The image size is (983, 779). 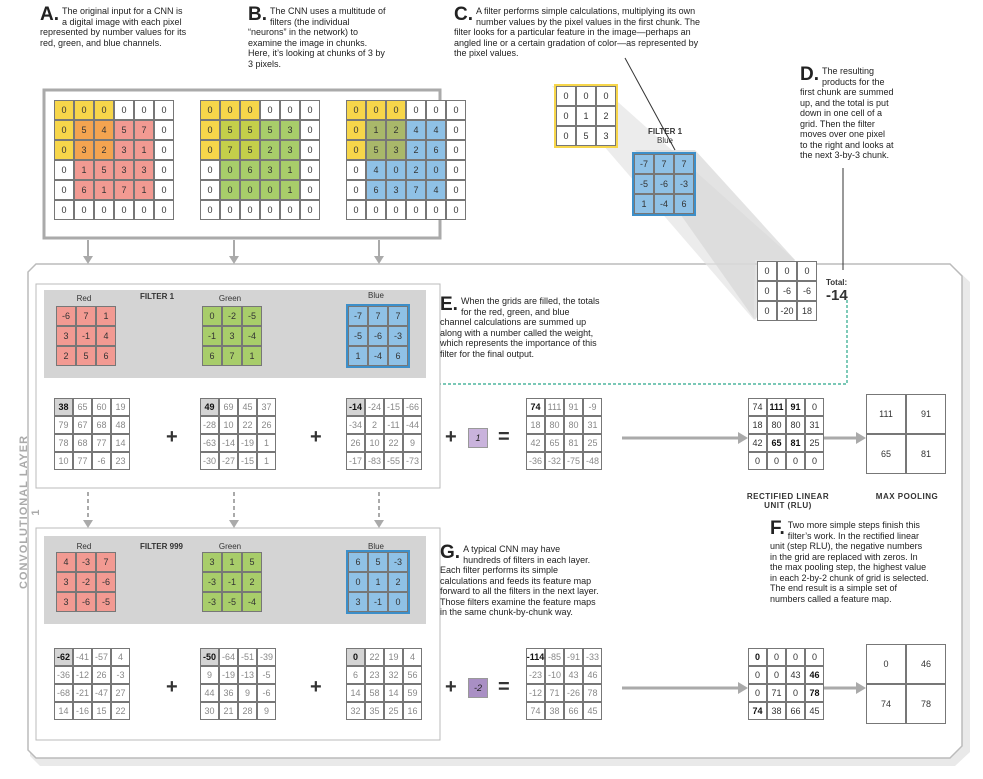 I want to click on grid-cell: 111, so click(x=886, y=414).